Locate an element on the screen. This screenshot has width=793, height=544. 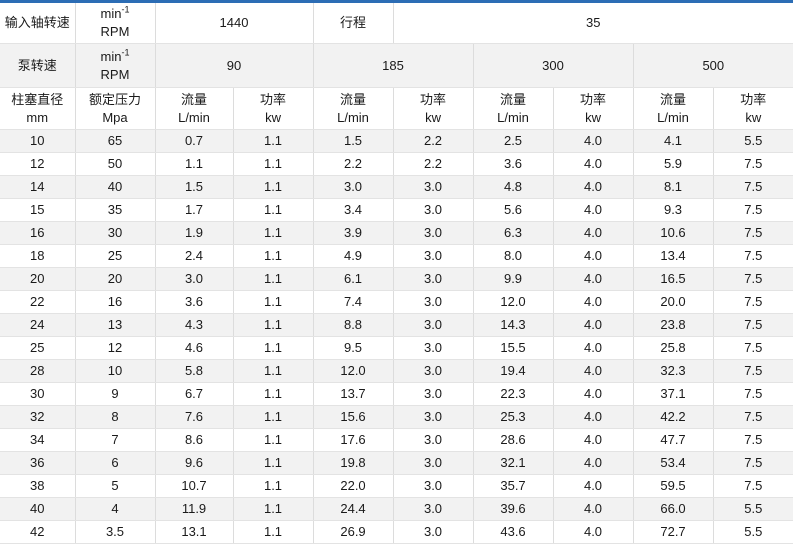
table-cell: 9 is located at coordinates (115, 394).